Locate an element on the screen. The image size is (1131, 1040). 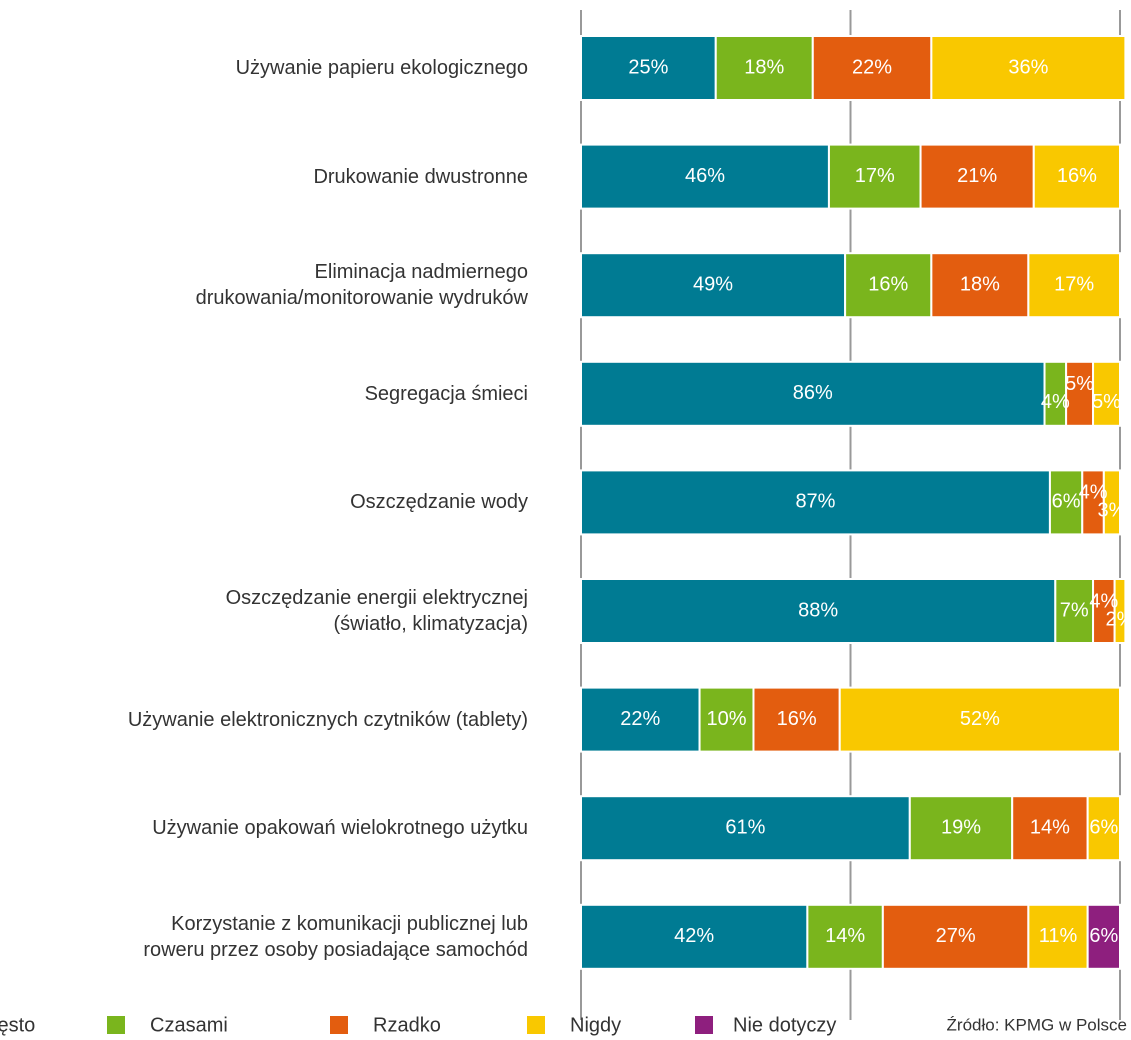
value-label: 86% is located at coordinates (813, 393).